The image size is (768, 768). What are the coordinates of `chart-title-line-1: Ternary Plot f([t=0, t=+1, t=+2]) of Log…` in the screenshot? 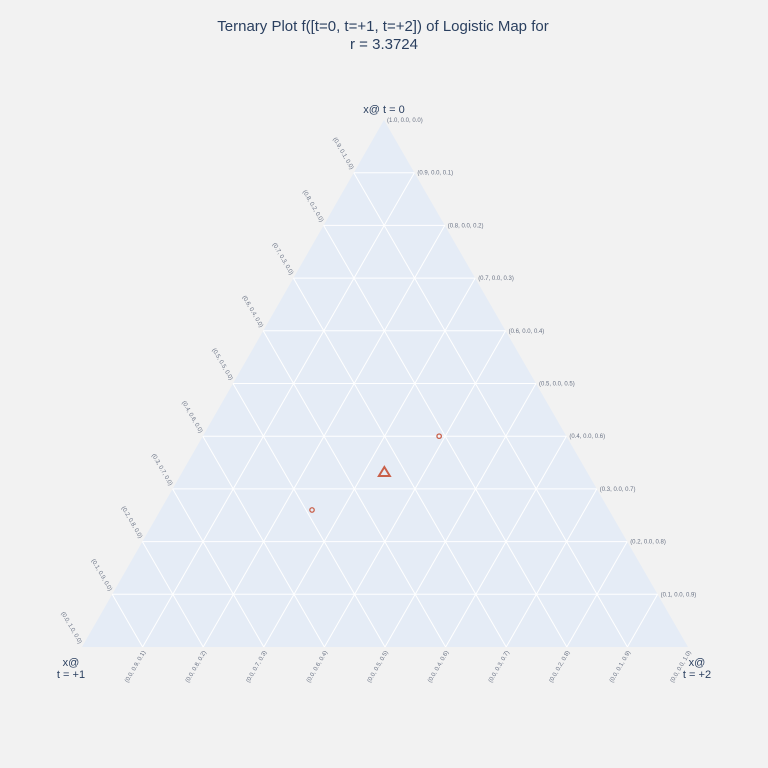 It's located at (382, 26).